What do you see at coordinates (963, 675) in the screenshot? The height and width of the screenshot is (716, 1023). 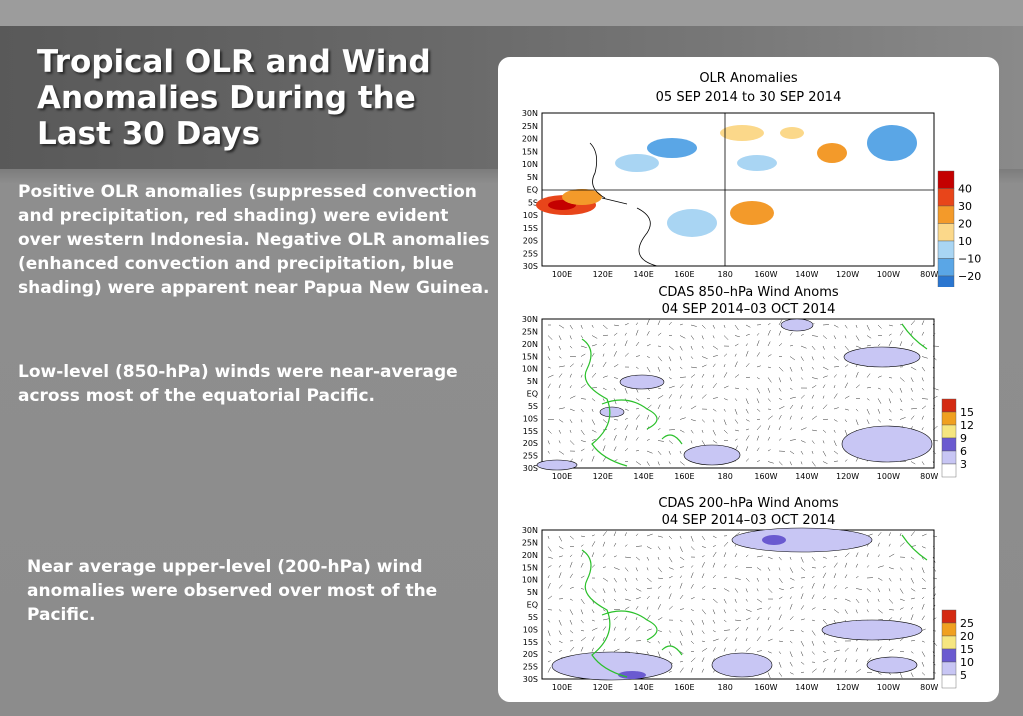 I see `colorbar-label: 5` at bounding box center [963, 675].